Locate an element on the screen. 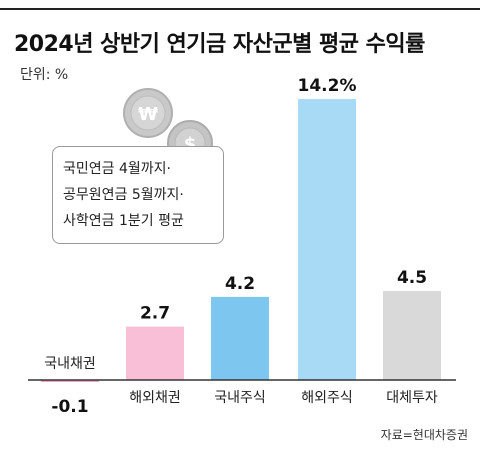 This screenshot has width=480, height=456. value-label-2: 2.7 is located at coordinates (155, 314).